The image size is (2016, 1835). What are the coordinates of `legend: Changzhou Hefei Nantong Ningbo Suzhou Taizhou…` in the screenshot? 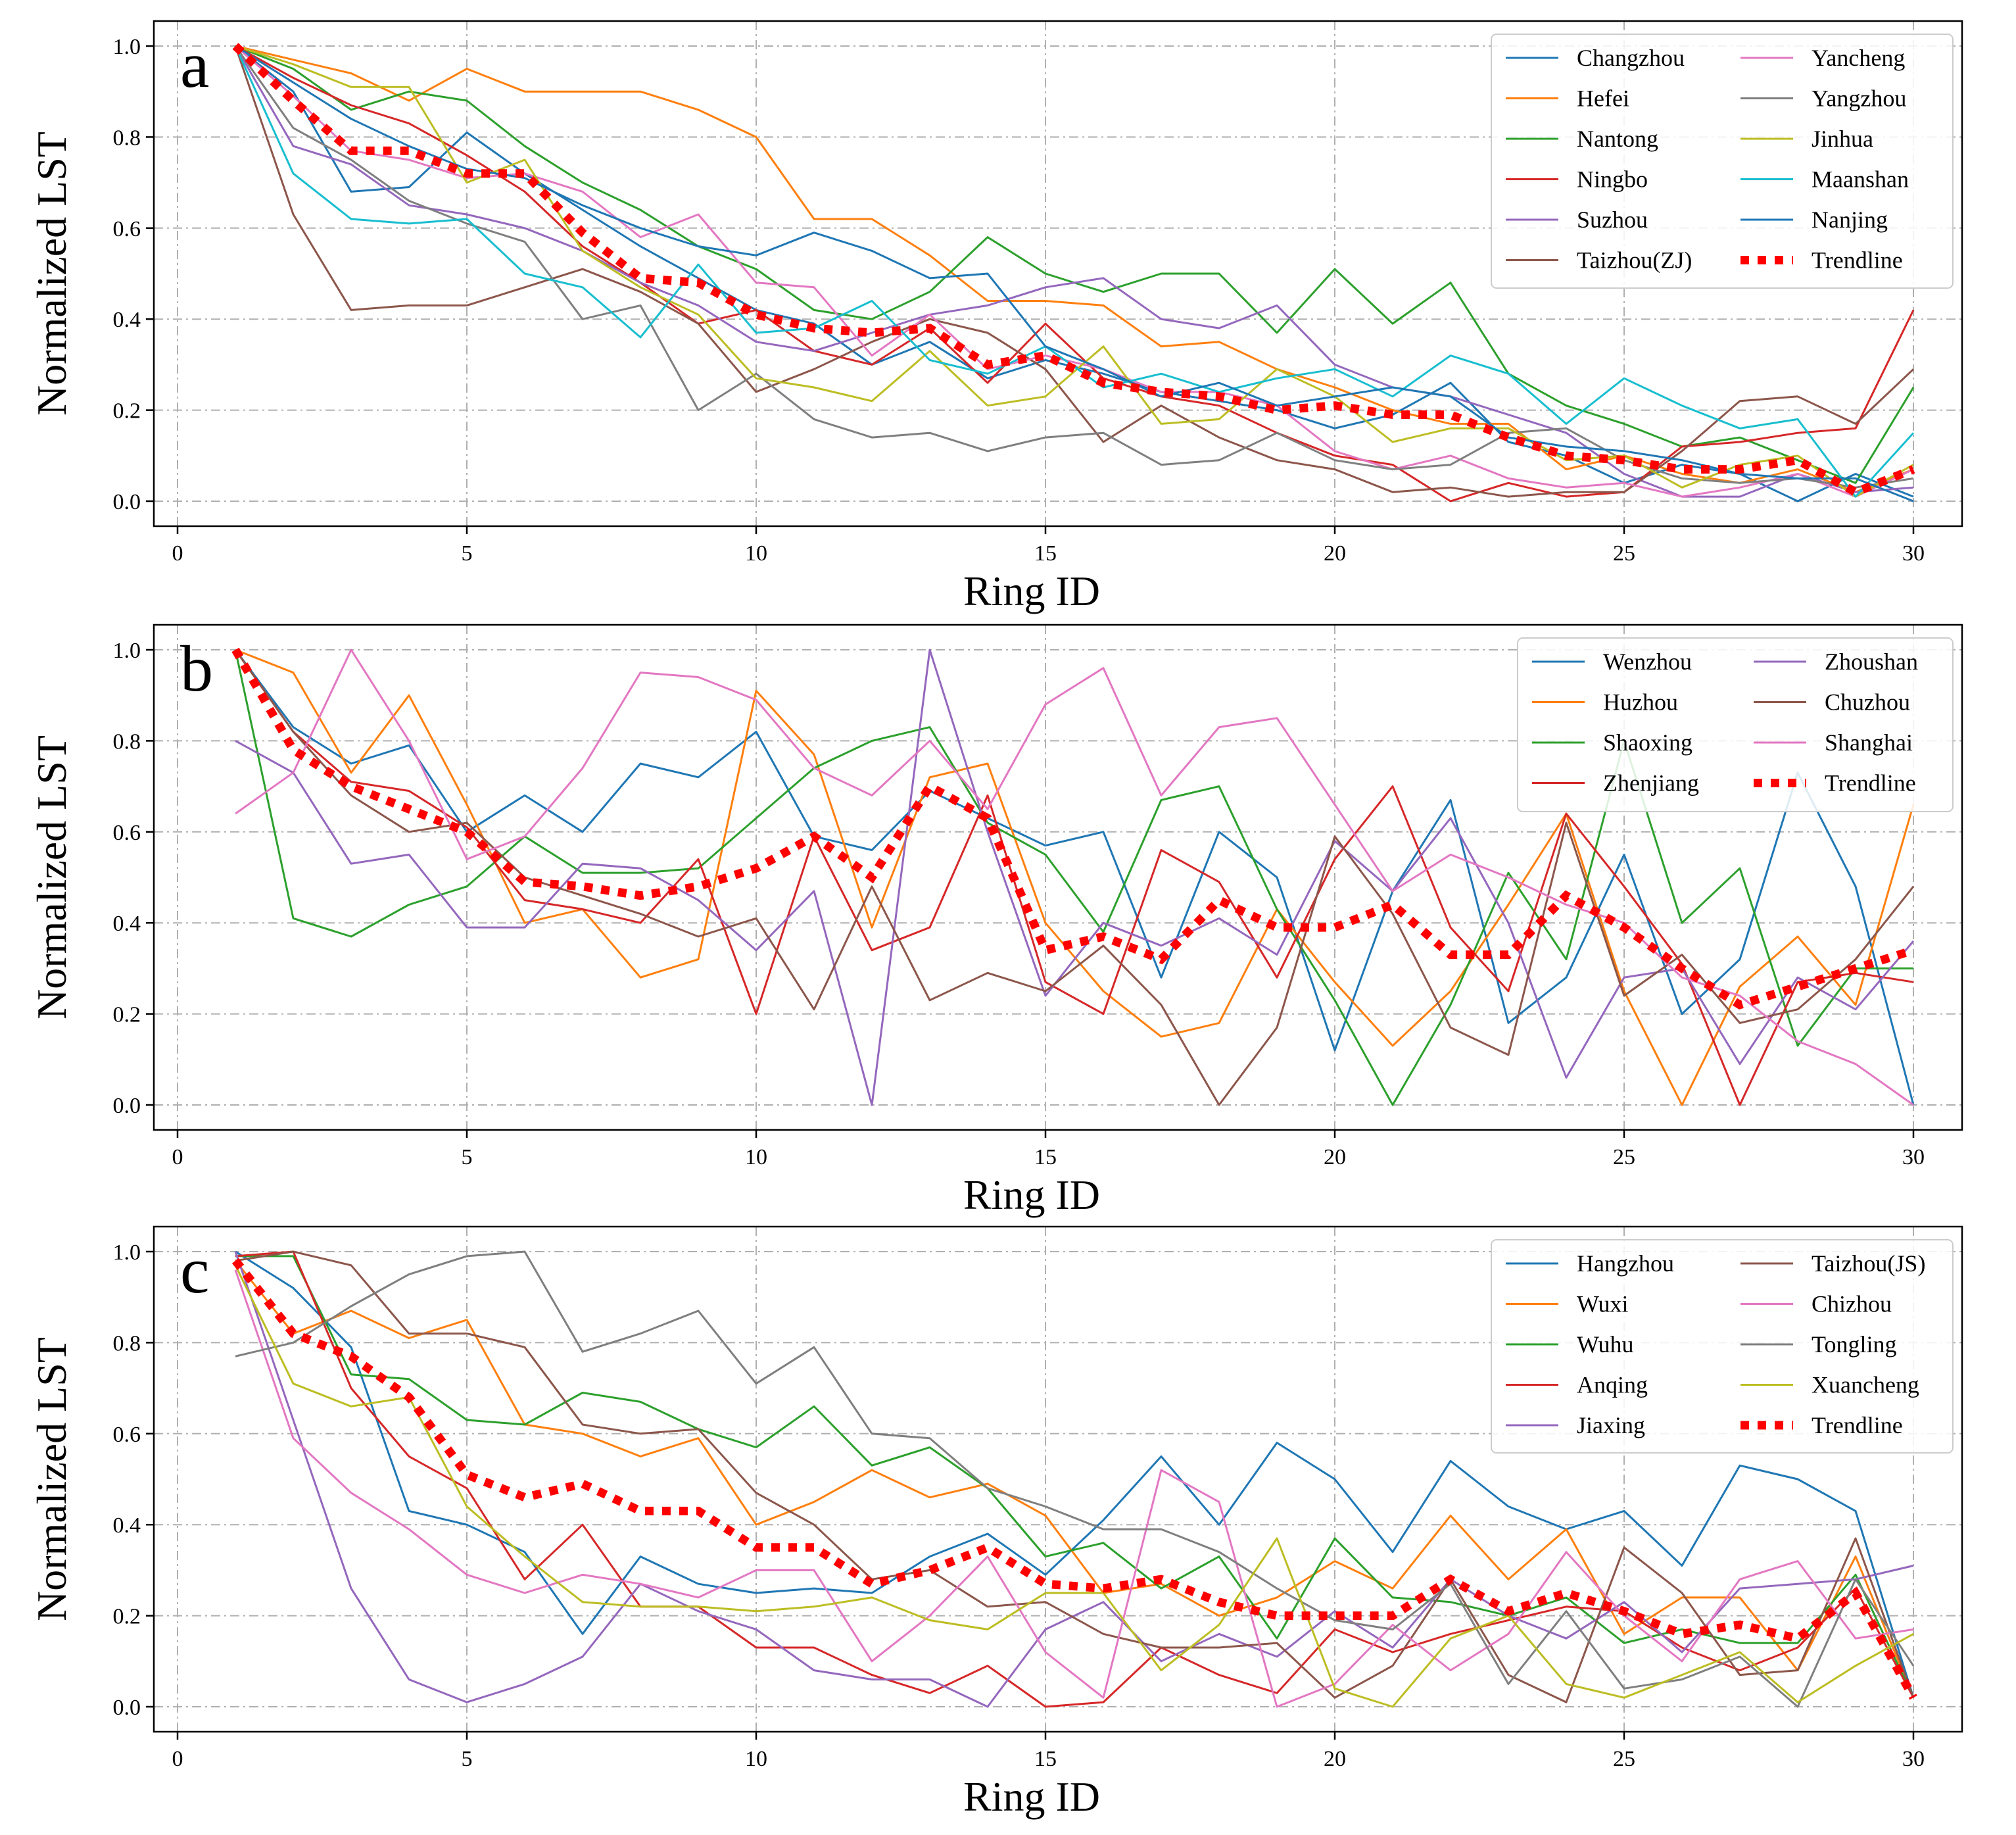 It's located at (1722, 161).